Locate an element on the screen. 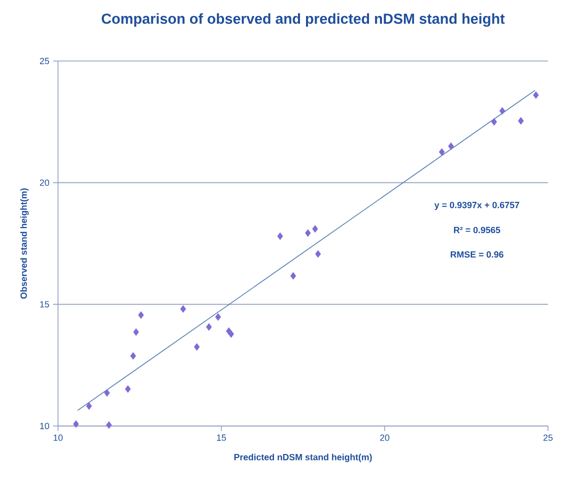 This screenshot has height=484, width=562. chart-title: Comparison of observed and predicted nDSM stand height is located at coordinates (303, 20).